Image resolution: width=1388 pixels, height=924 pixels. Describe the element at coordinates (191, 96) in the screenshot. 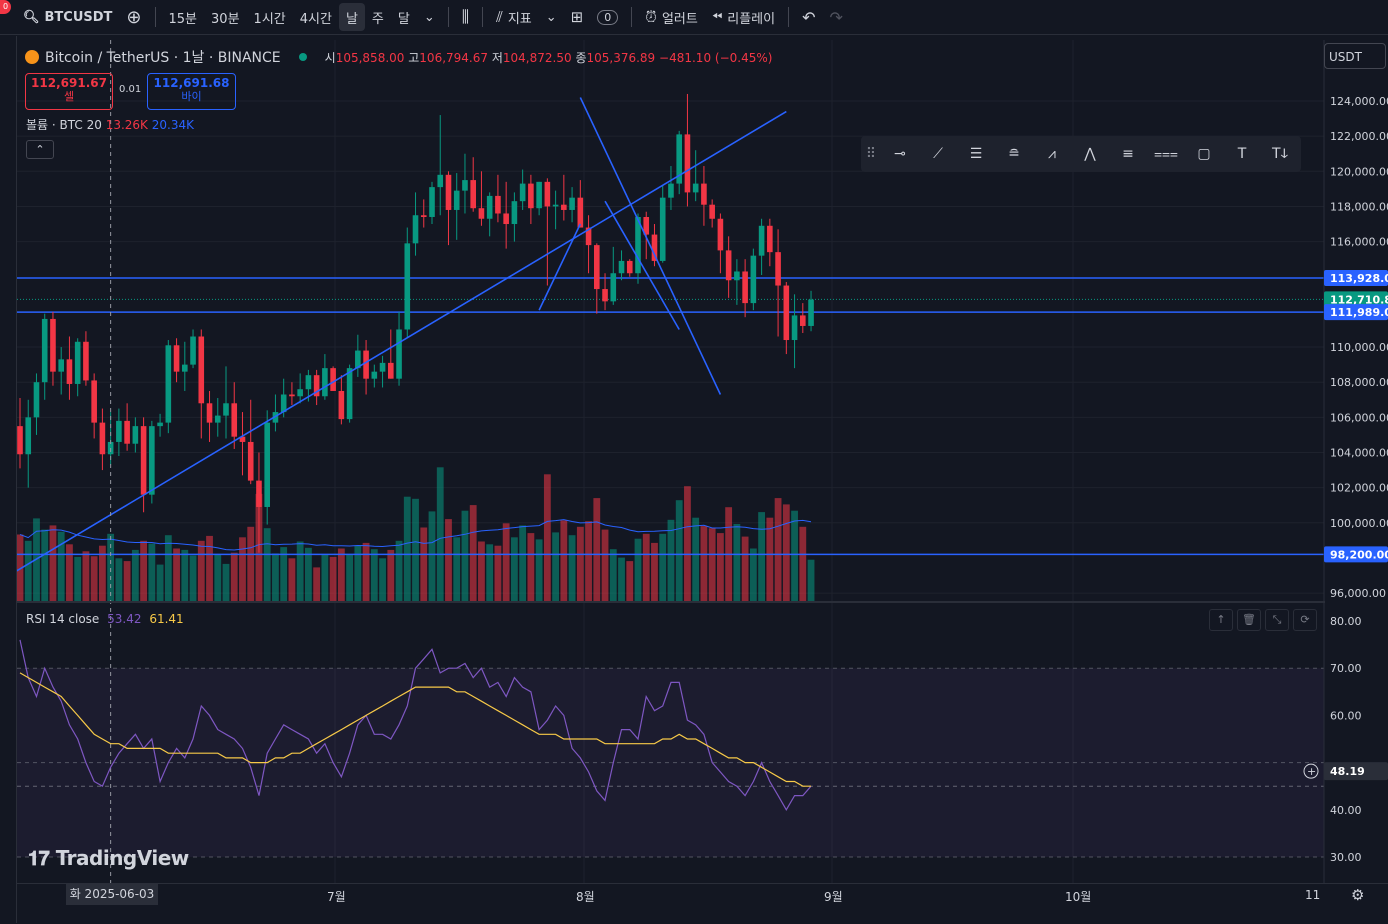

I see `buy-label: 바이` at that location.